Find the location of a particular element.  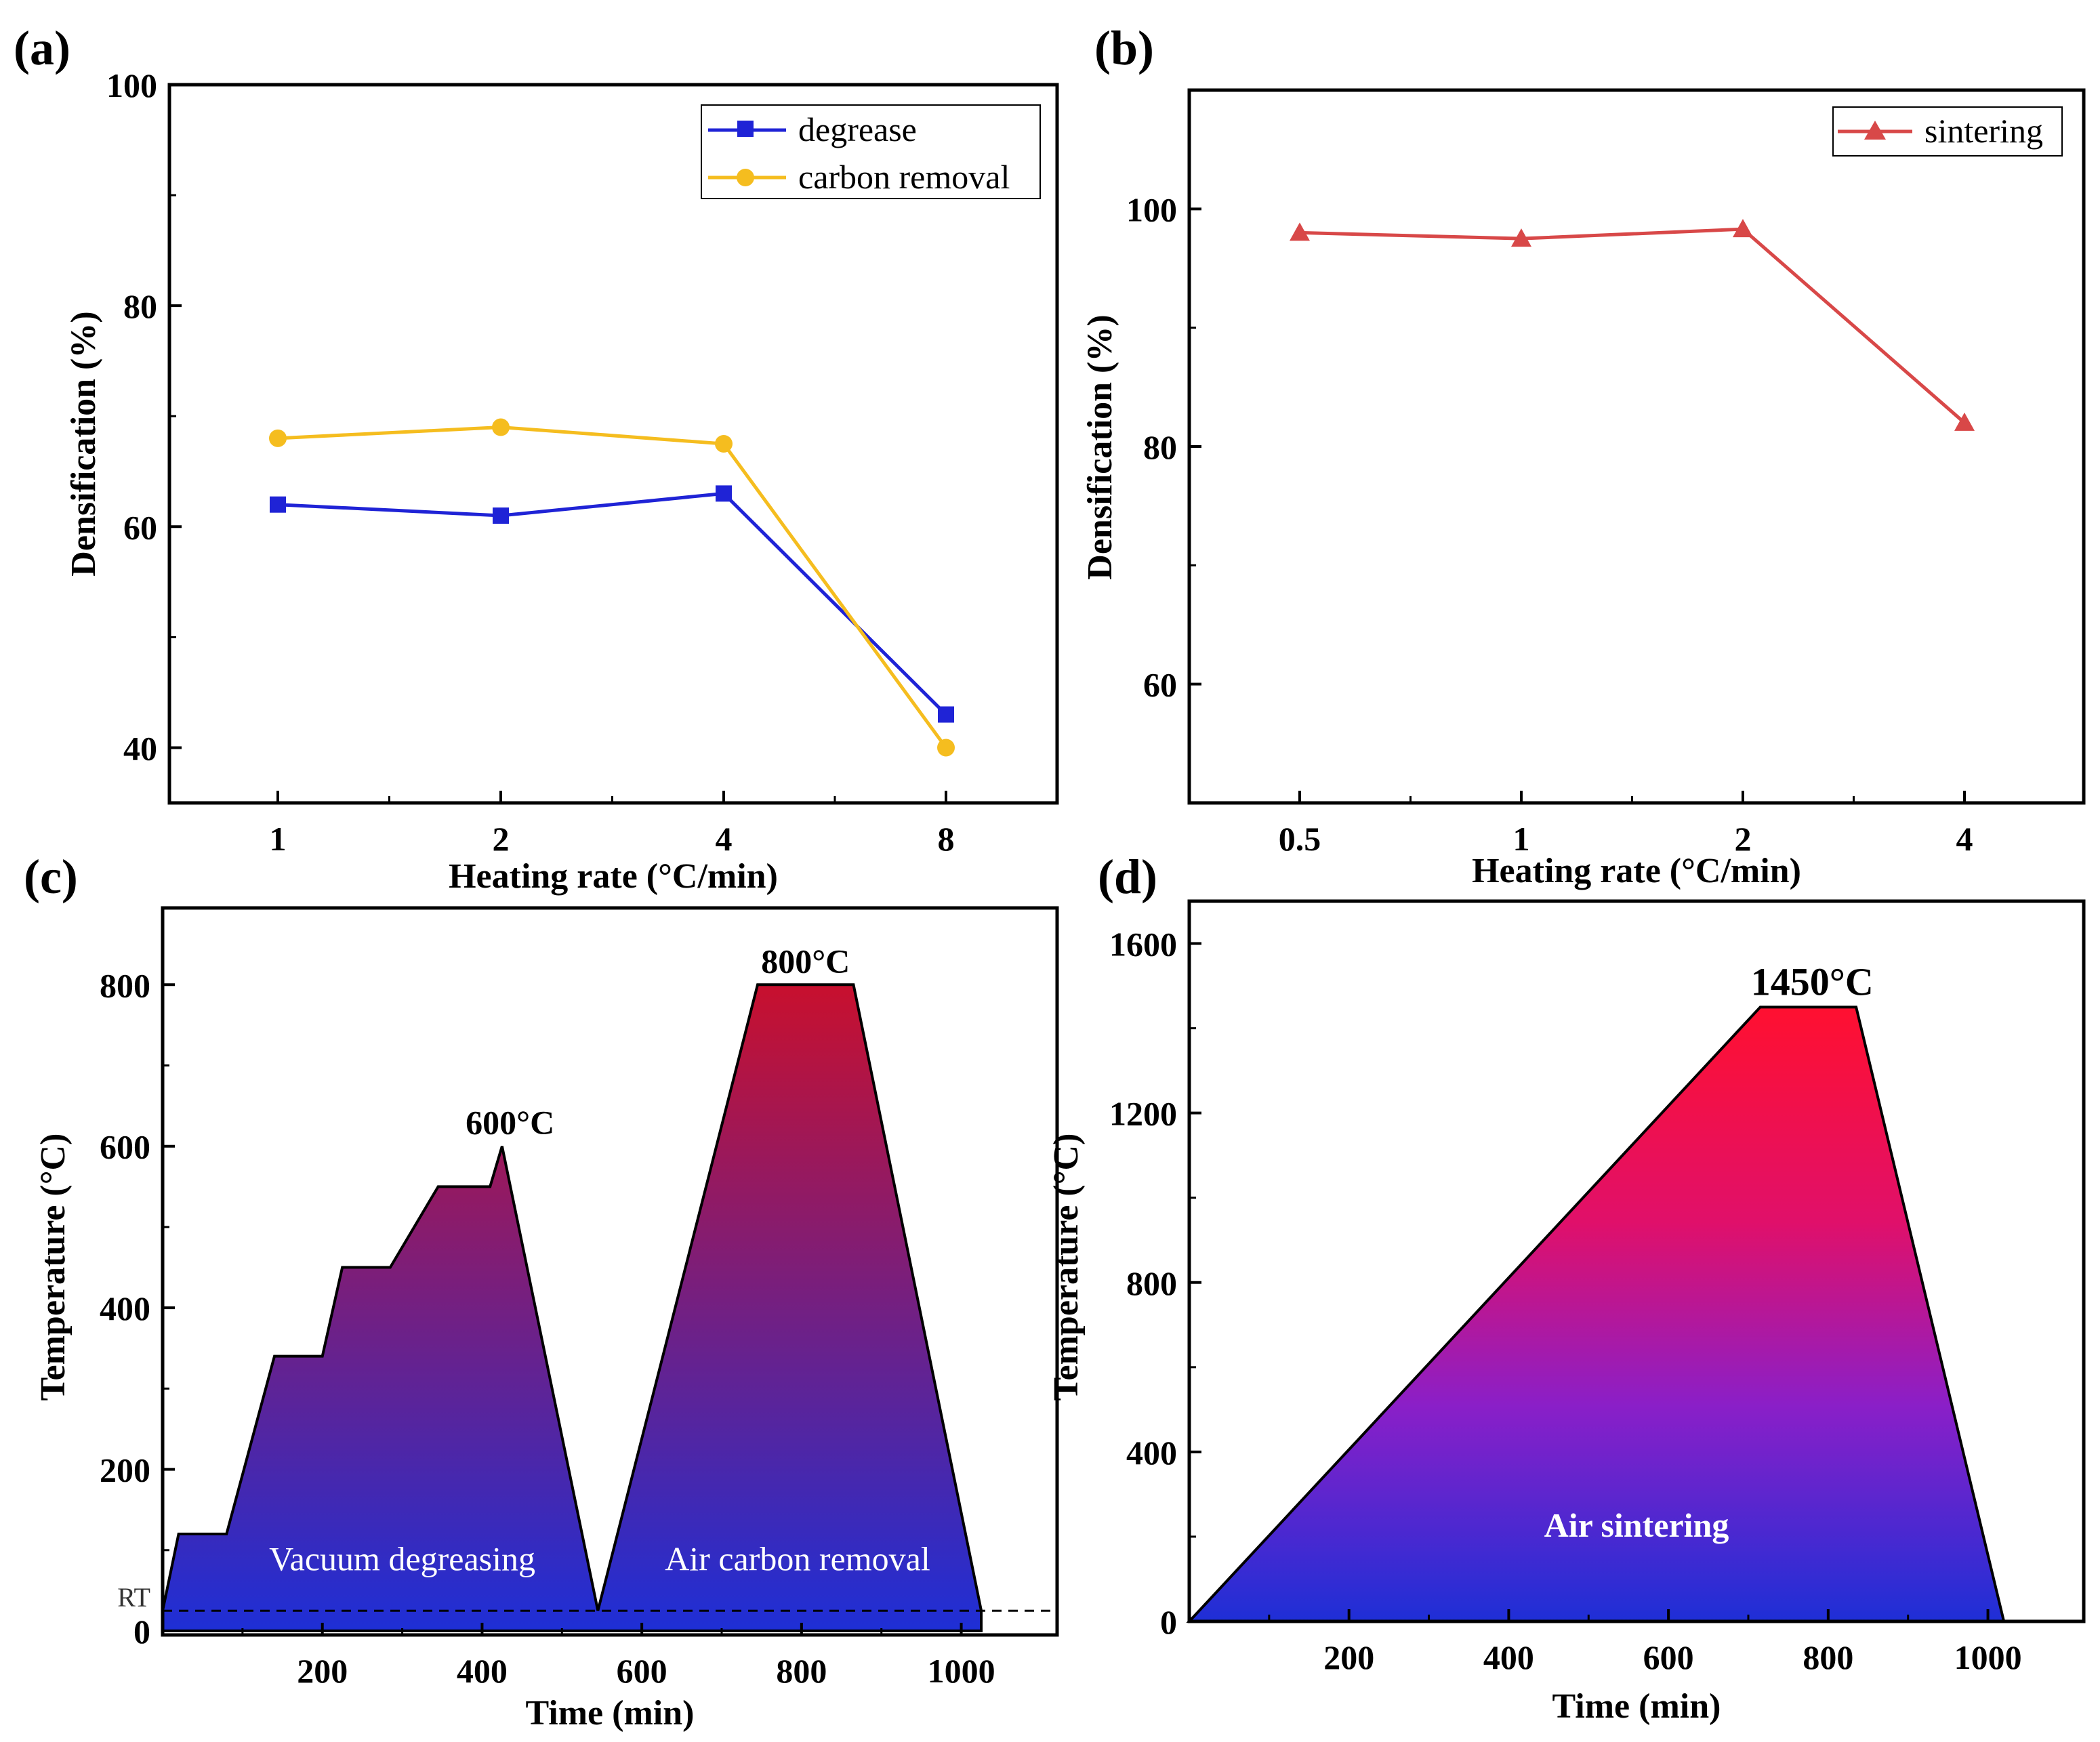

b-xtick-label-3: 4 is located at coordinates (1964, 839).